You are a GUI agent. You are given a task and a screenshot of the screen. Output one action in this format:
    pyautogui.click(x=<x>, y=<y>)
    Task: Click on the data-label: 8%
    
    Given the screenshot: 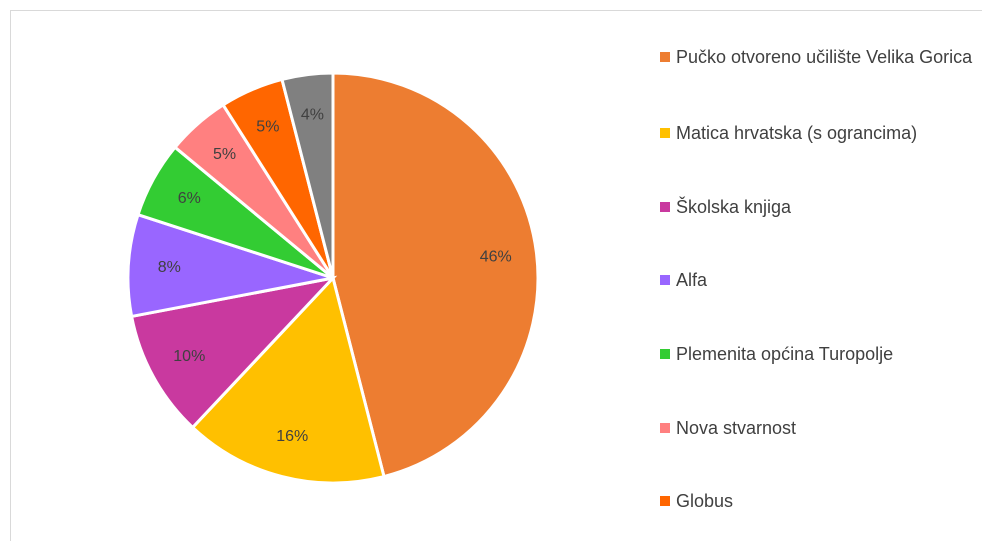 What is the action you would take?
    pyautogui.click(x=169, y=267)
    